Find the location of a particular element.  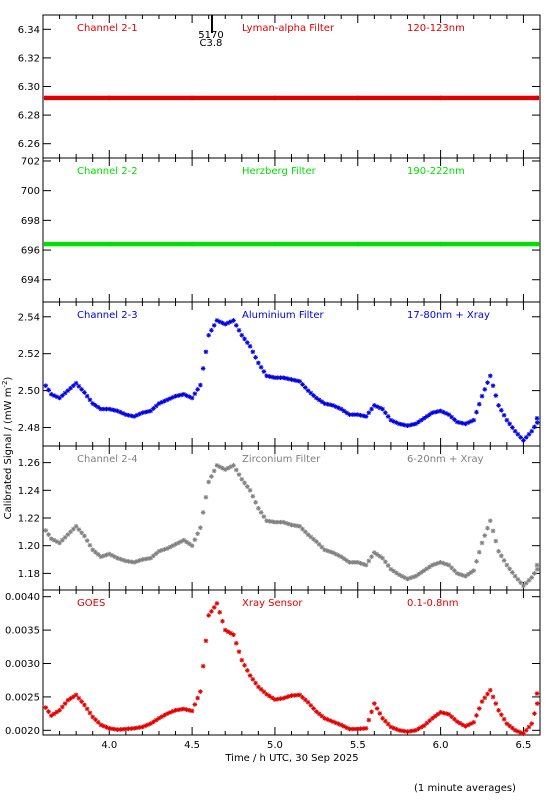

y-tick-label: 0.0030 is located at coordinates (22, 664).